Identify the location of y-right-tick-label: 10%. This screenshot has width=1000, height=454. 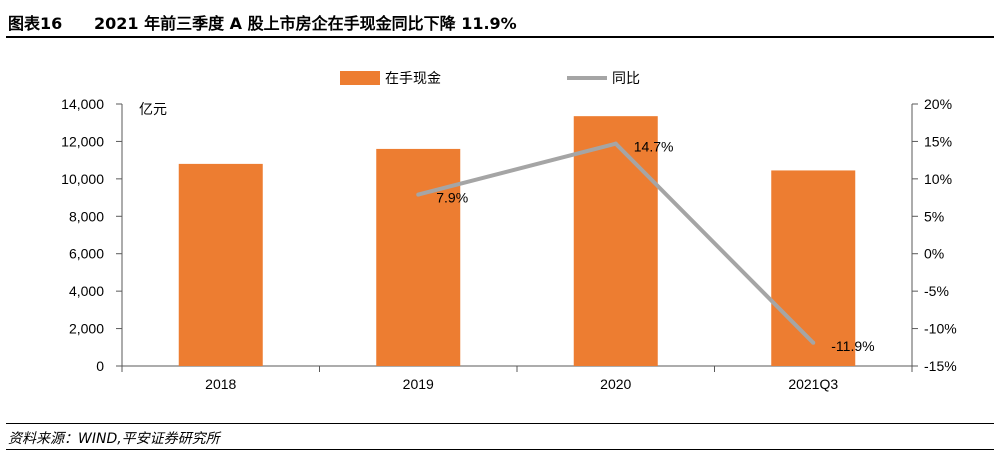
(938, 179).